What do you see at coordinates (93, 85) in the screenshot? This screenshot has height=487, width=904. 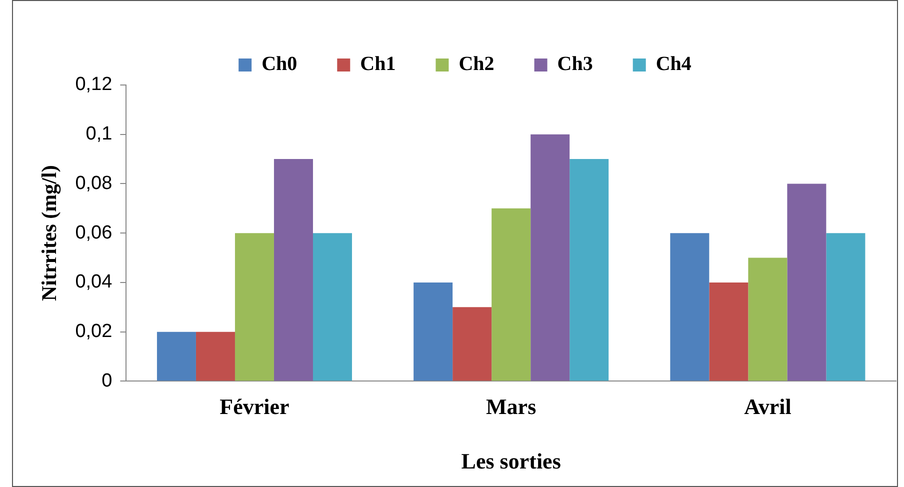 I see `y-tick-label: 0,12` at bounding box center [93, 85].